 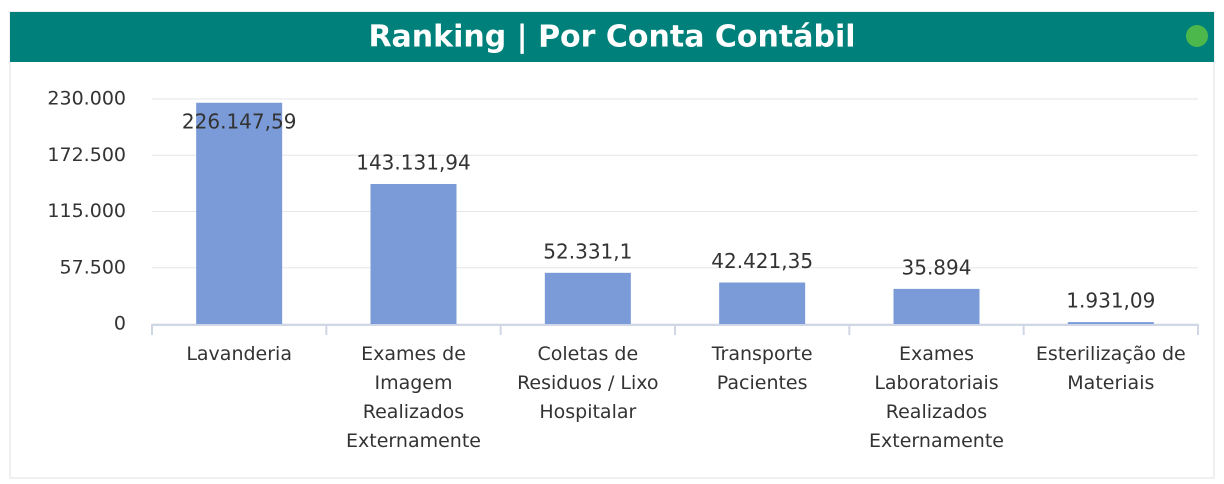 What do you see at coordinates (120, 324) in the screenshot?
I see `y-tick-label: 0` at bounding box center [120, 324].